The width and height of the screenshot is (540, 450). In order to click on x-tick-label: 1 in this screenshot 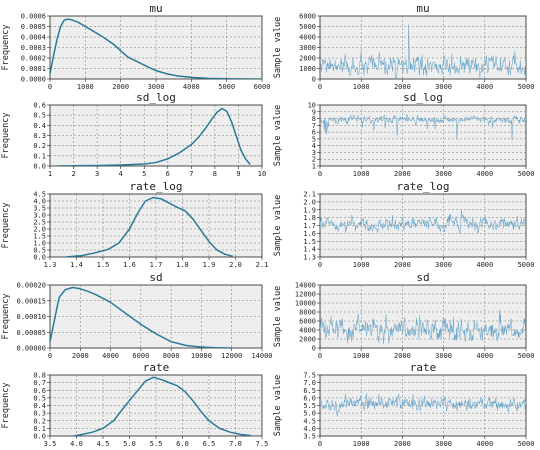, I will do `click(50, 174)`.